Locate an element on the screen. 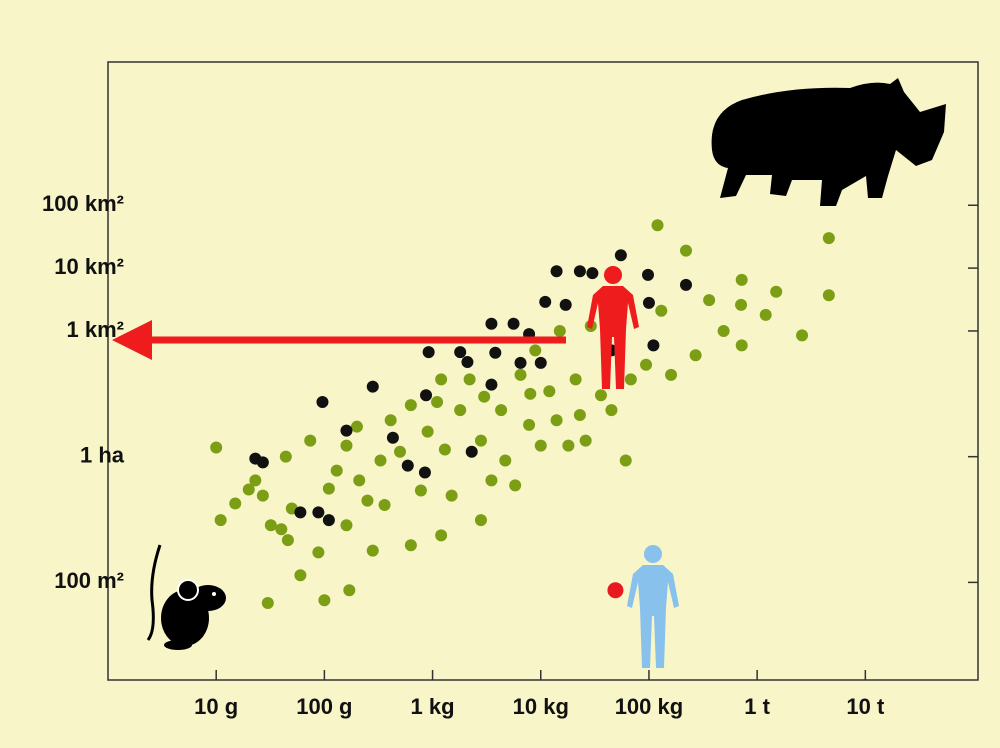  rhino-icon is located at coordinates (828, 142).